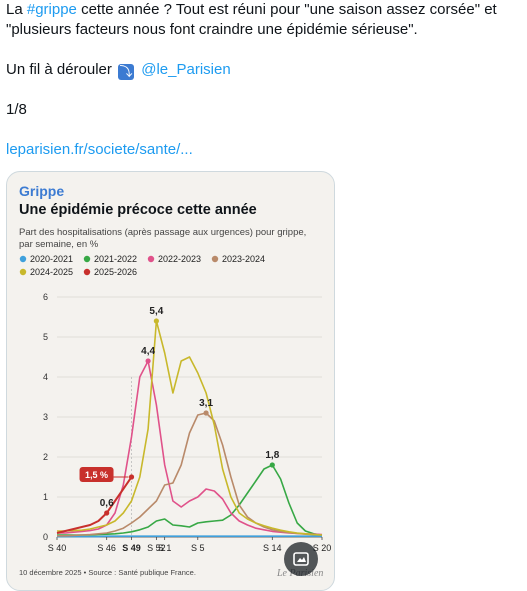 This screenshot has height=591, width=527. Describe the element at coordinates (156, 548) in the screenshot. I see `x-tick-label: S 52` at that location.